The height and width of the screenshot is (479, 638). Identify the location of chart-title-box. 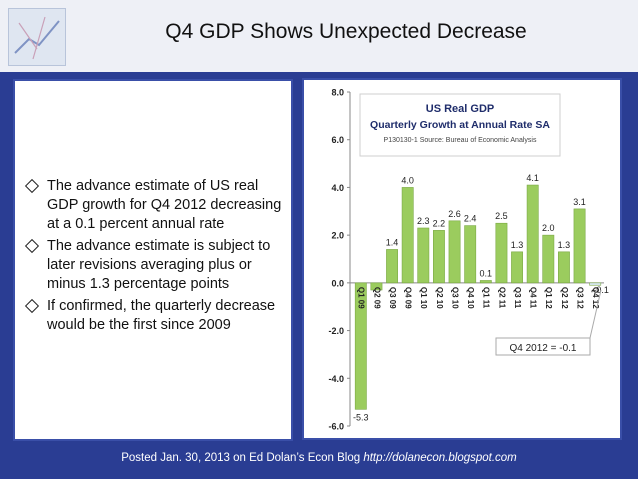
(460, 125).